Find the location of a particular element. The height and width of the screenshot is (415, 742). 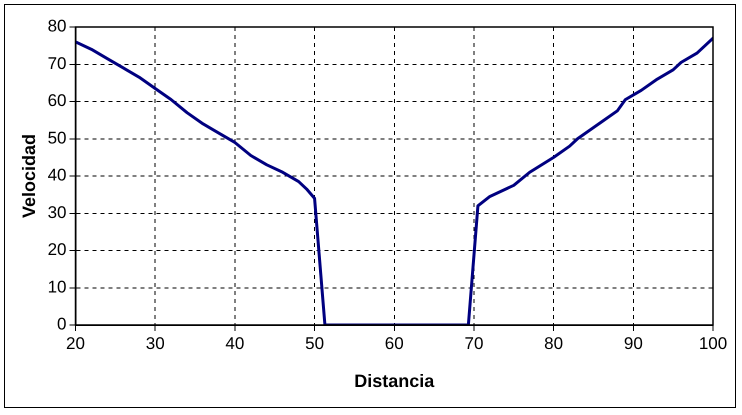

y-tick-label: 10 is located at coordinates (57, 286).